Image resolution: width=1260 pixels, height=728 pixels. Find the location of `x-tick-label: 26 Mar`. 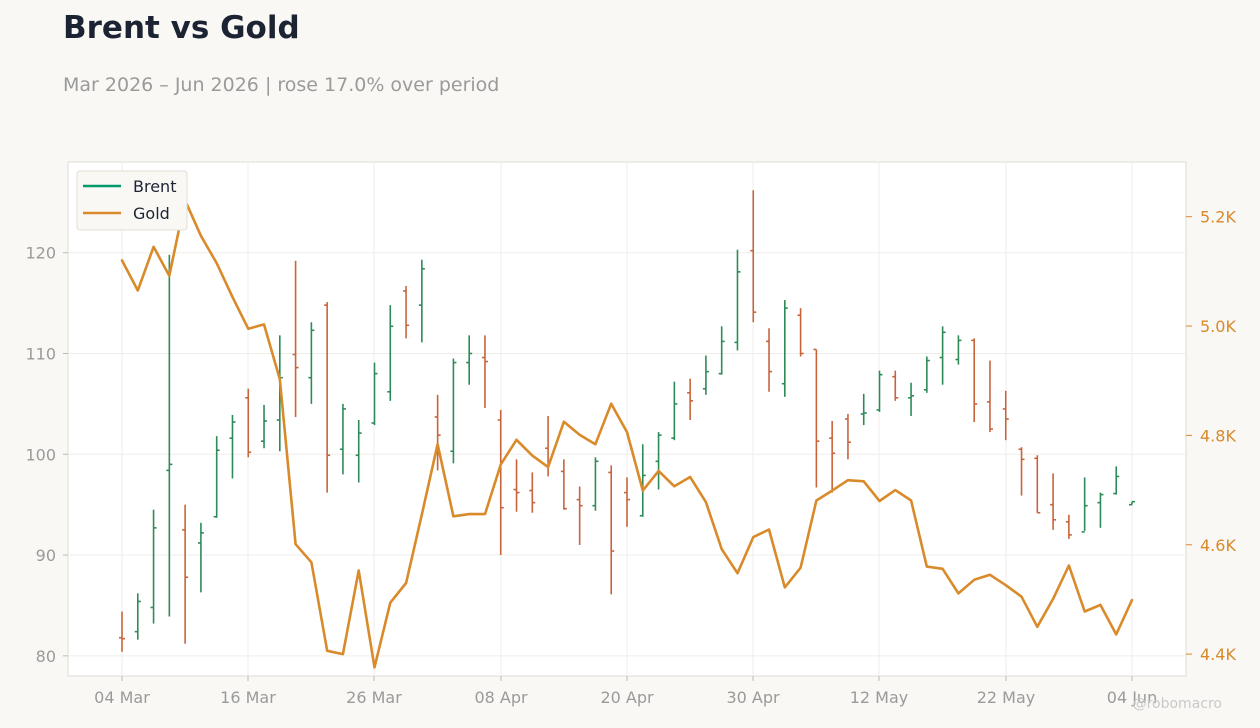

x-tick-label: 26 Mar is located at coordinates (374, 697).